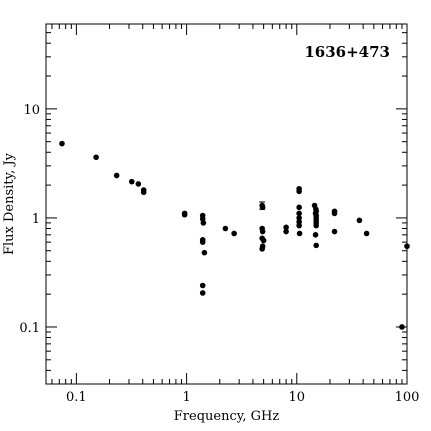 This screenshot has width=431, height=431. Describe the element at coordinates (29, 328) in the screenshot. I see `y-tick-label: 0.1` at that location.